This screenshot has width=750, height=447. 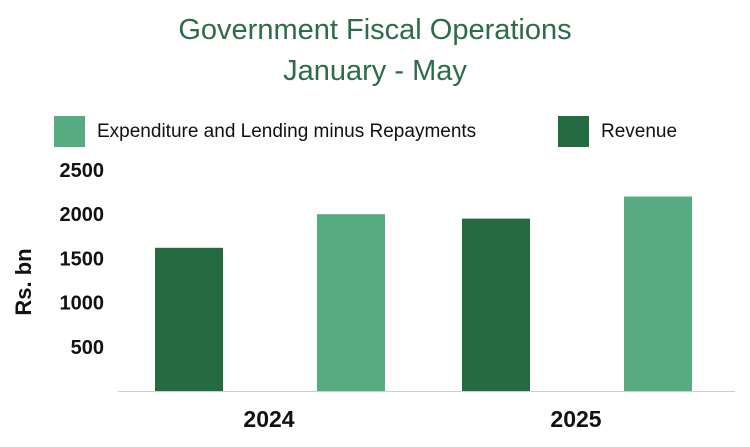 What do you see at coordinates (639, 131) in the screenshot?
I see `legend-label-revenue: Revenue` at bounding box center [639, 131].